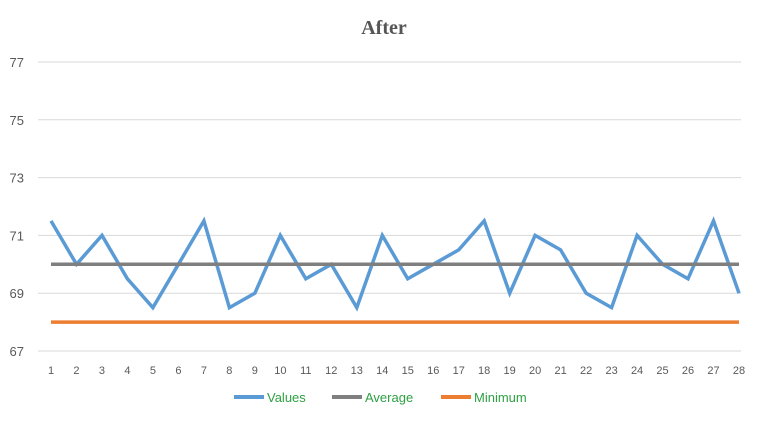 The image size is (770, 421). Describe the element at coordinates (611, 371) in the screenshot. I see `x-tick-label: 23` at that location.